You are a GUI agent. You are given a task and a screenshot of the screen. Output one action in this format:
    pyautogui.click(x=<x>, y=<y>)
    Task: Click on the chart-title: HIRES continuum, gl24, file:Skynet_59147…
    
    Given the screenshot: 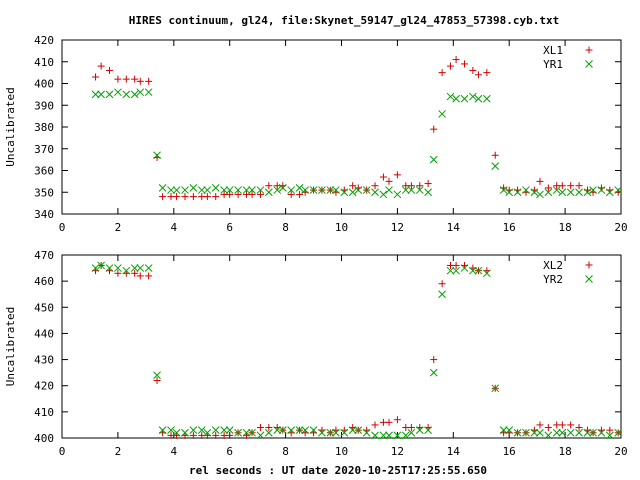 What is the action you would take?
    pyautogui.click(x=344, y=20)
    